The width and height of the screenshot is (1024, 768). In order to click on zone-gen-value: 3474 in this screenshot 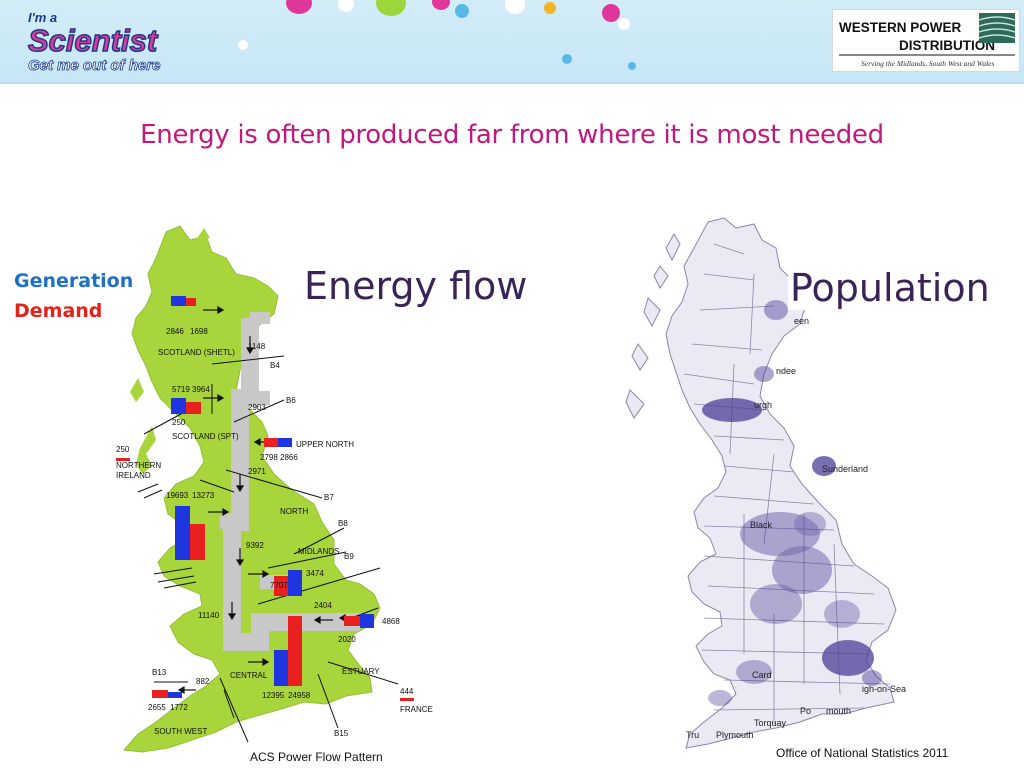, I will do `click(315, 573)`.